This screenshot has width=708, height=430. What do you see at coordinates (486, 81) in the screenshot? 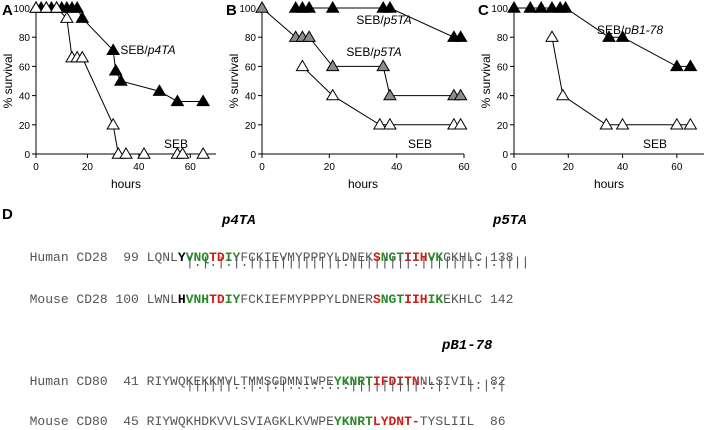
I see `y-axis-label: % survival` at bounding box center [486, 81].